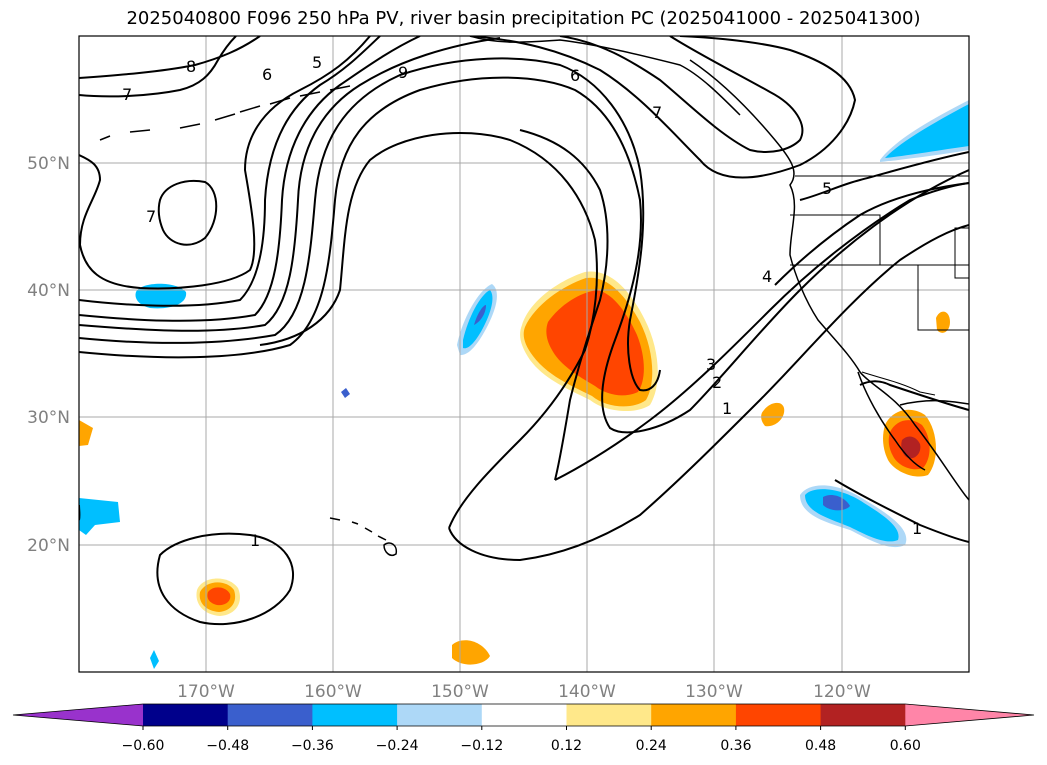 The width and height of the screenshot is (1047, 765). What do you see at coordinates (154, 659) in the screenshot?
I see `precip-neg-172w` at bounding box center [154, 659].